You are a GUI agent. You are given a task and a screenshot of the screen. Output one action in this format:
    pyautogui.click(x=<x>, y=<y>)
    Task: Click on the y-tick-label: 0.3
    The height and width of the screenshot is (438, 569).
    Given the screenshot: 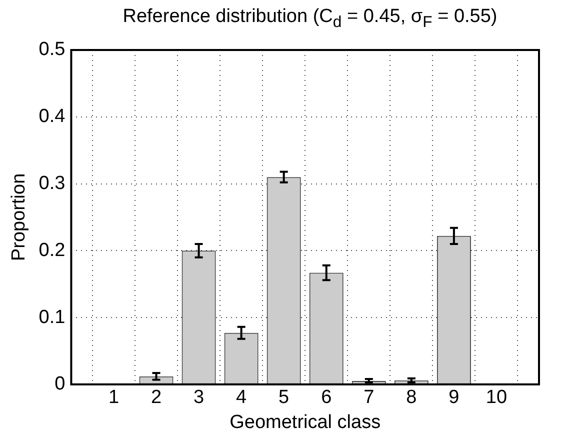 What is the action you would take?
    pyautogui.click(x=52, y=183)
    